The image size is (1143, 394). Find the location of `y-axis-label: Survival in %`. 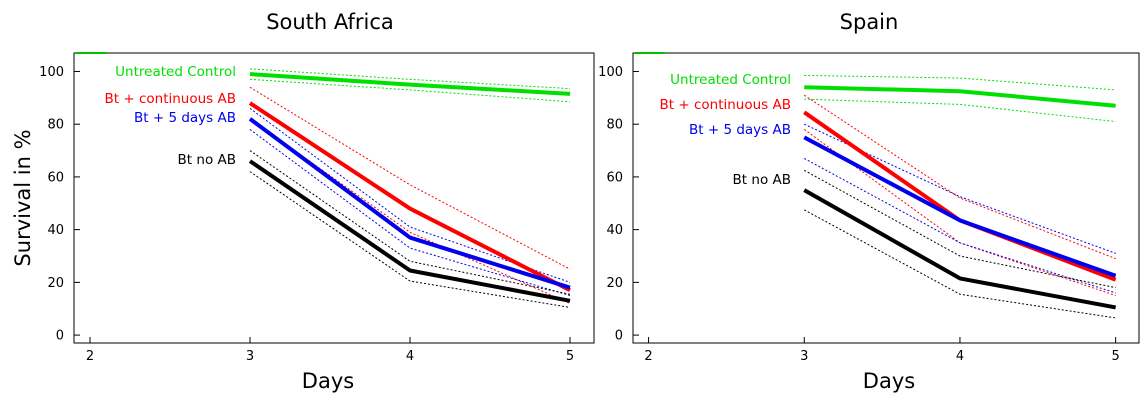

y-axis-label: Survival in % is located at coordinates (23, 197).